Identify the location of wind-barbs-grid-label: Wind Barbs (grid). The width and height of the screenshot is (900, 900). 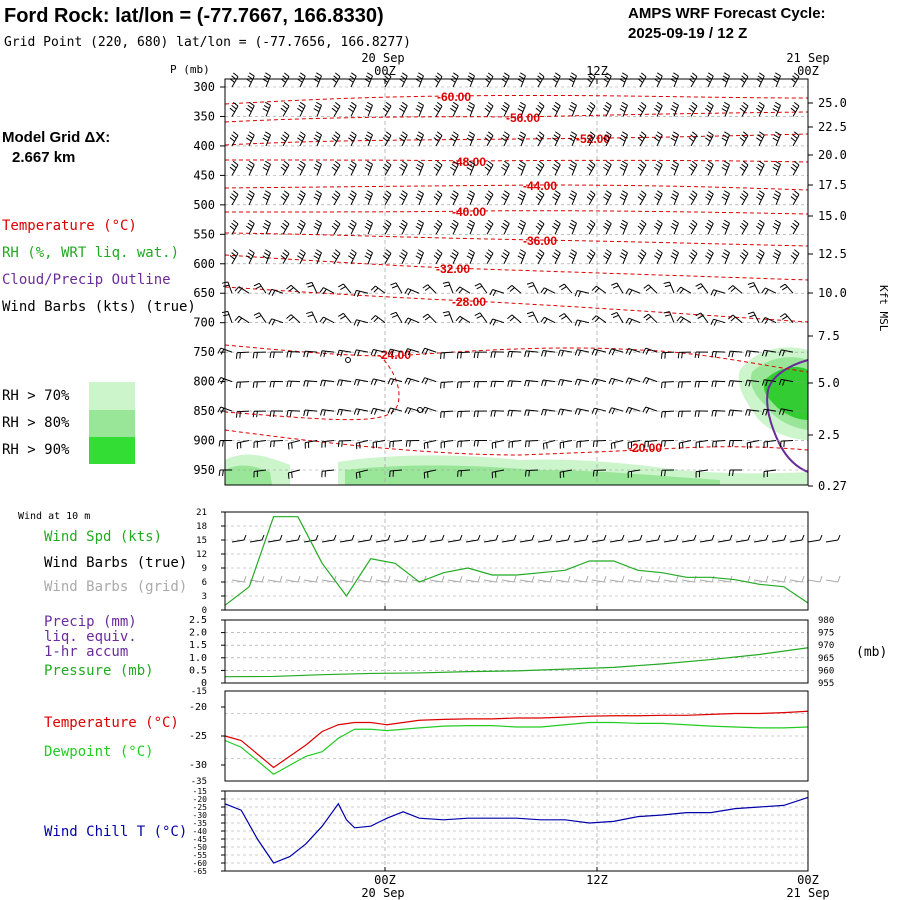
(115, 587).